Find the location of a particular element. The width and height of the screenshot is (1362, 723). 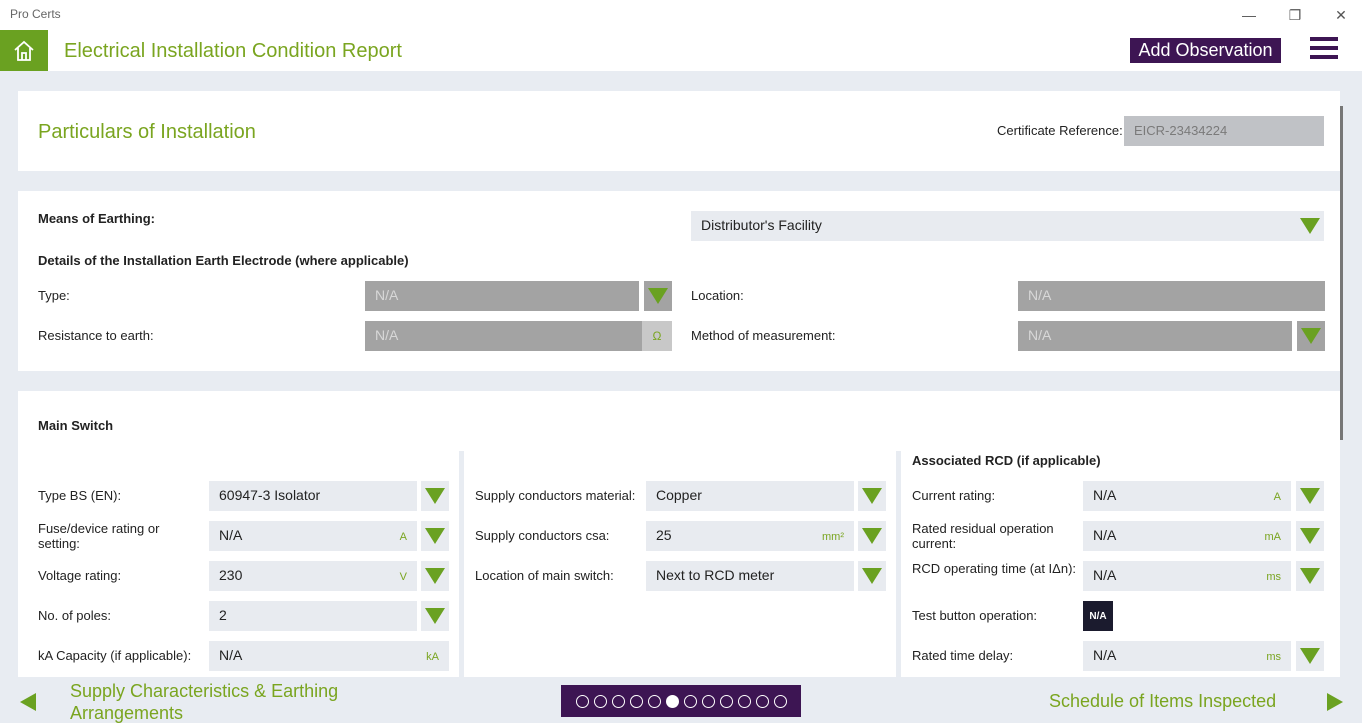

type-bs-field: 60947-3 Isolator is located at coordinates (313, 496).